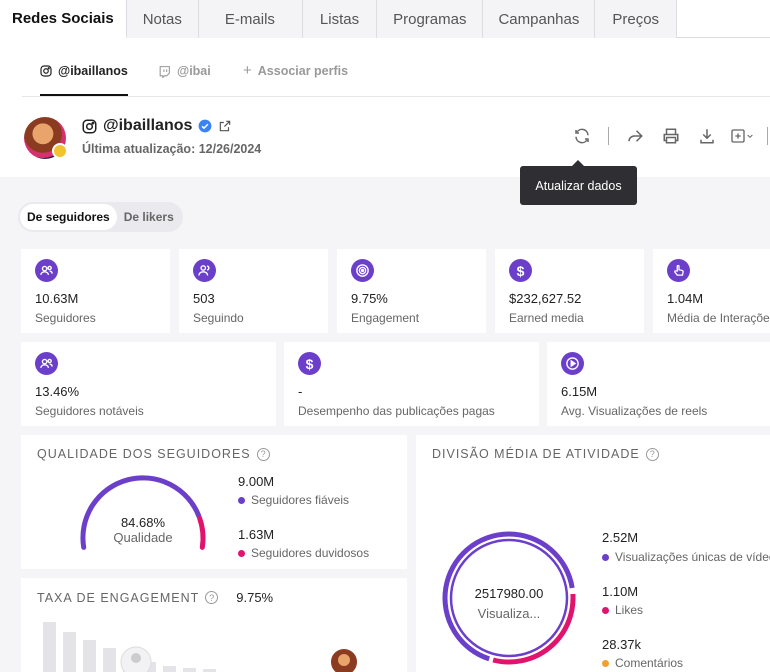 This screenshot has height=672, width=770. What do you see at coordinates (250, 19) in the screenshot?
I see `tab-emails: E-mails` at bounding box center [250, 19].